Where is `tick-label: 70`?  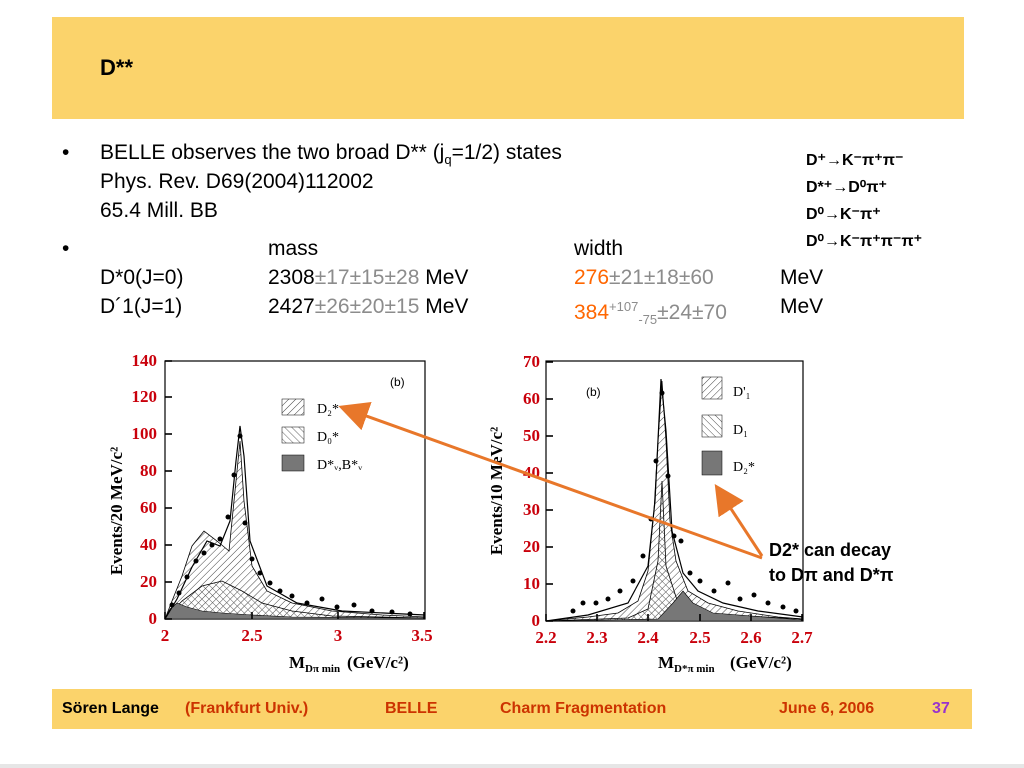 tick-label: 70 is located at coordinates (531, 361).